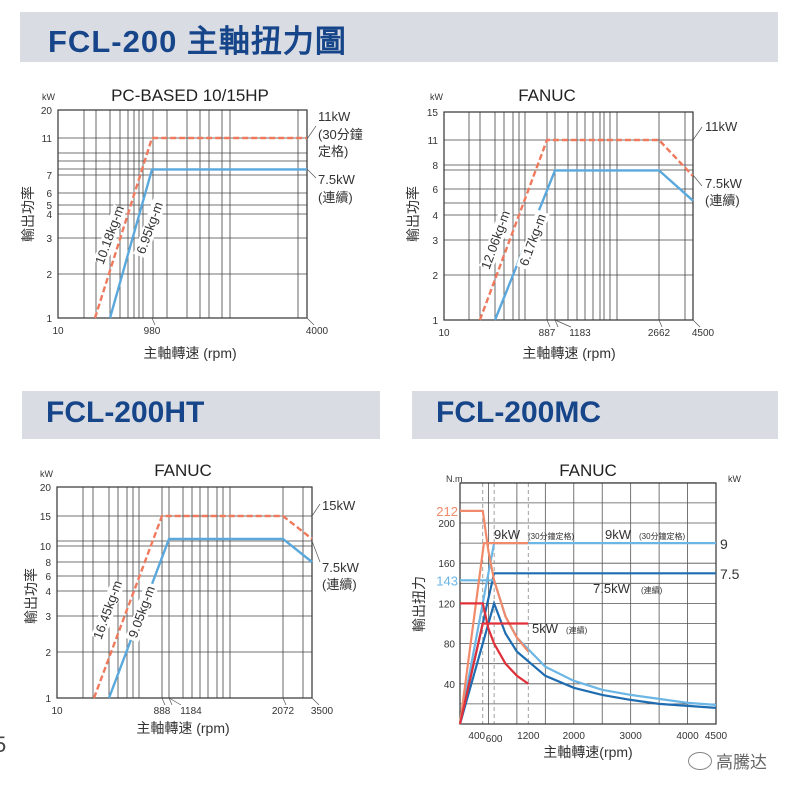  I want to click on x-tick-label: 600, so click(494, 739).